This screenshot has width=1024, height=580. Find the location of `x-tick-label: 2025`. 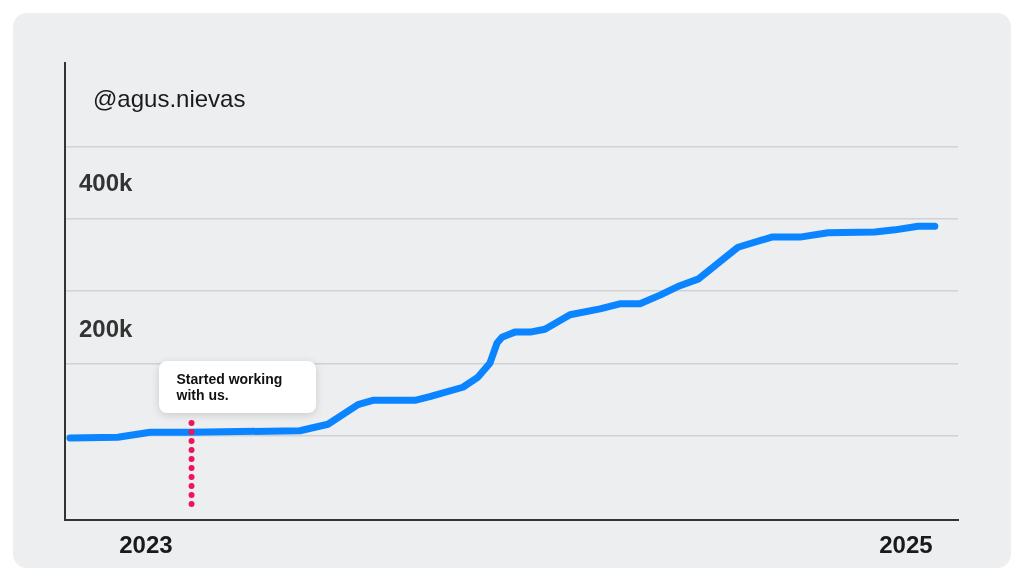

x-tick-label: 2025 is located at coordinates (906, 544).